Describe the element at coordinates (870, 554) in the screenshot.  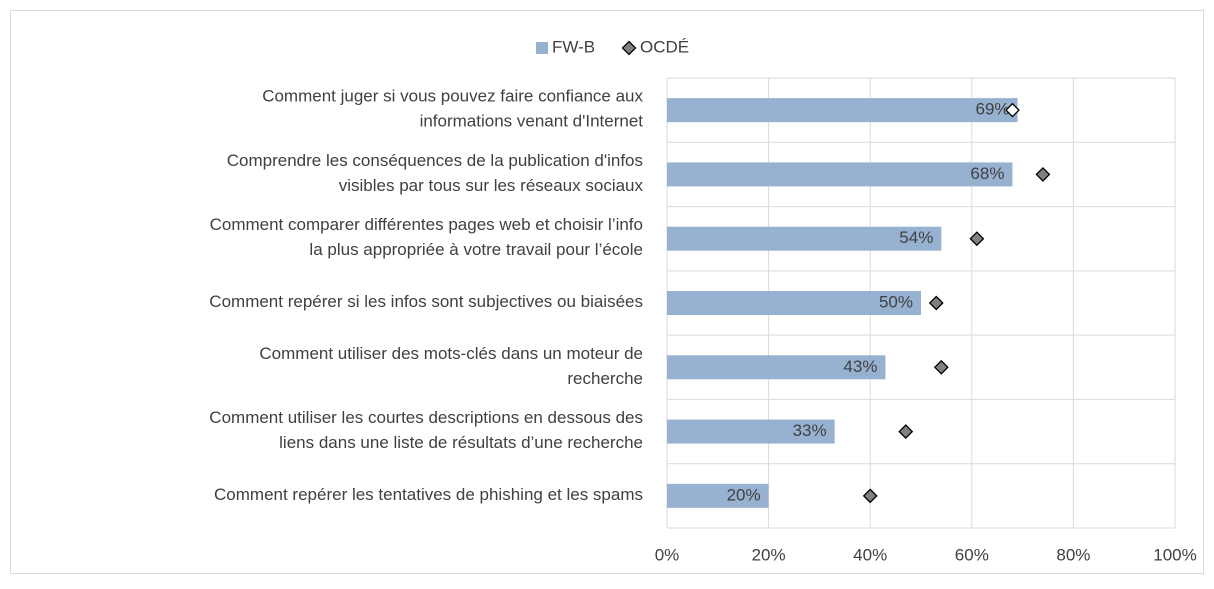
I see `x-tick-label: 40%` at that location.